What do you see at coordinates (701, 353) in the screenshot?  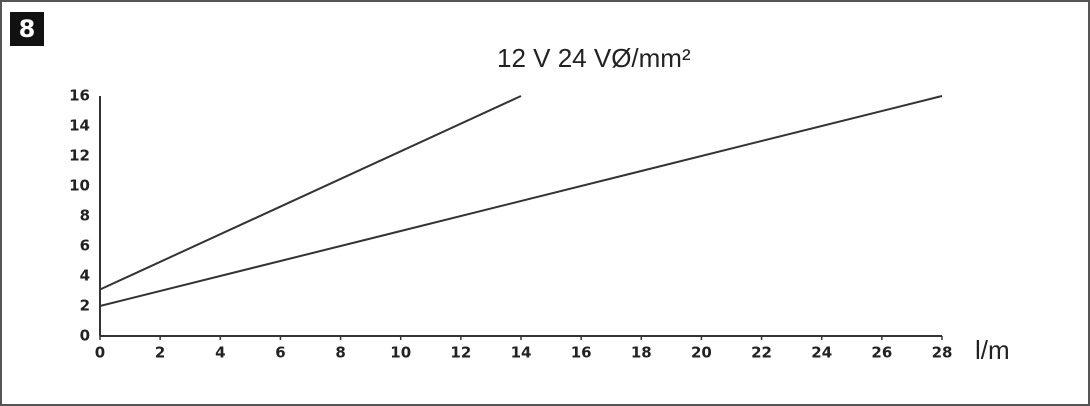 I see `x-tick-label: 20` at bounding box center [701, 353].